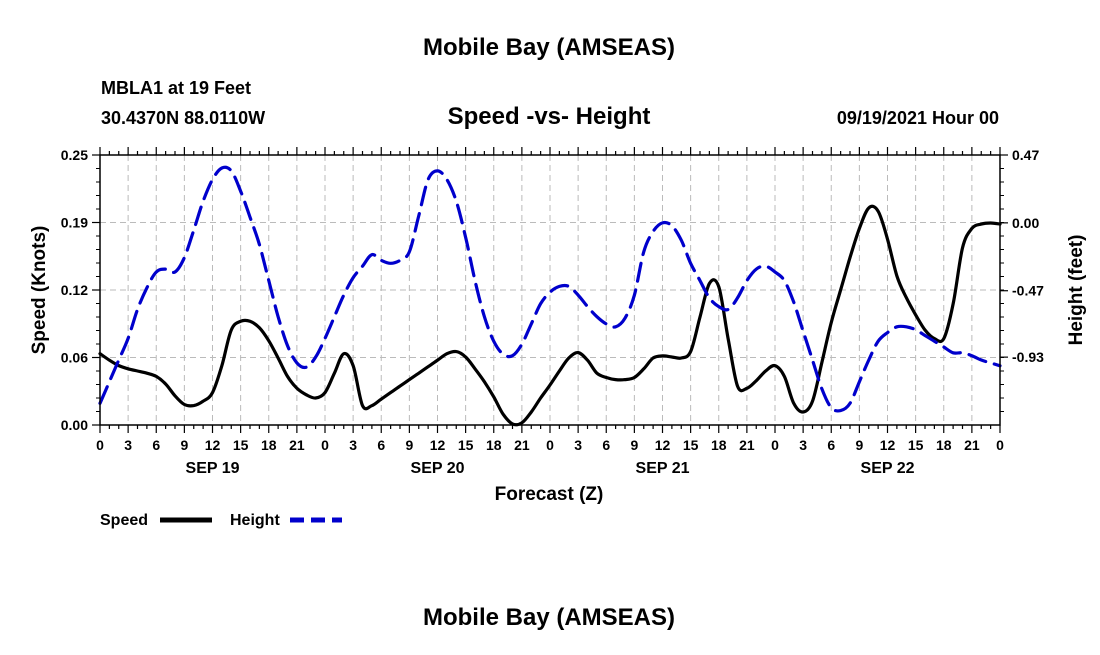 This screenshot has width=1100, height=655. What do you see at coordinates (74, 358) in the screenshot?
I see `y-left-tick-label: 0.06` at bounding box center [74, 358].